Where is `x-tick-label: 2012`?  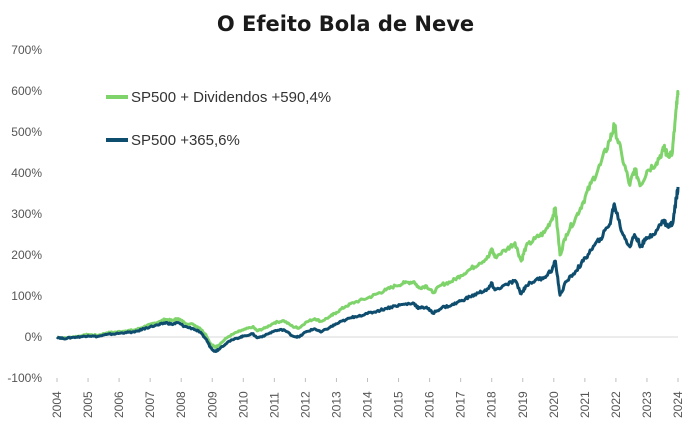 x-tick-label: 2012 is located at coordinates (305, 404).